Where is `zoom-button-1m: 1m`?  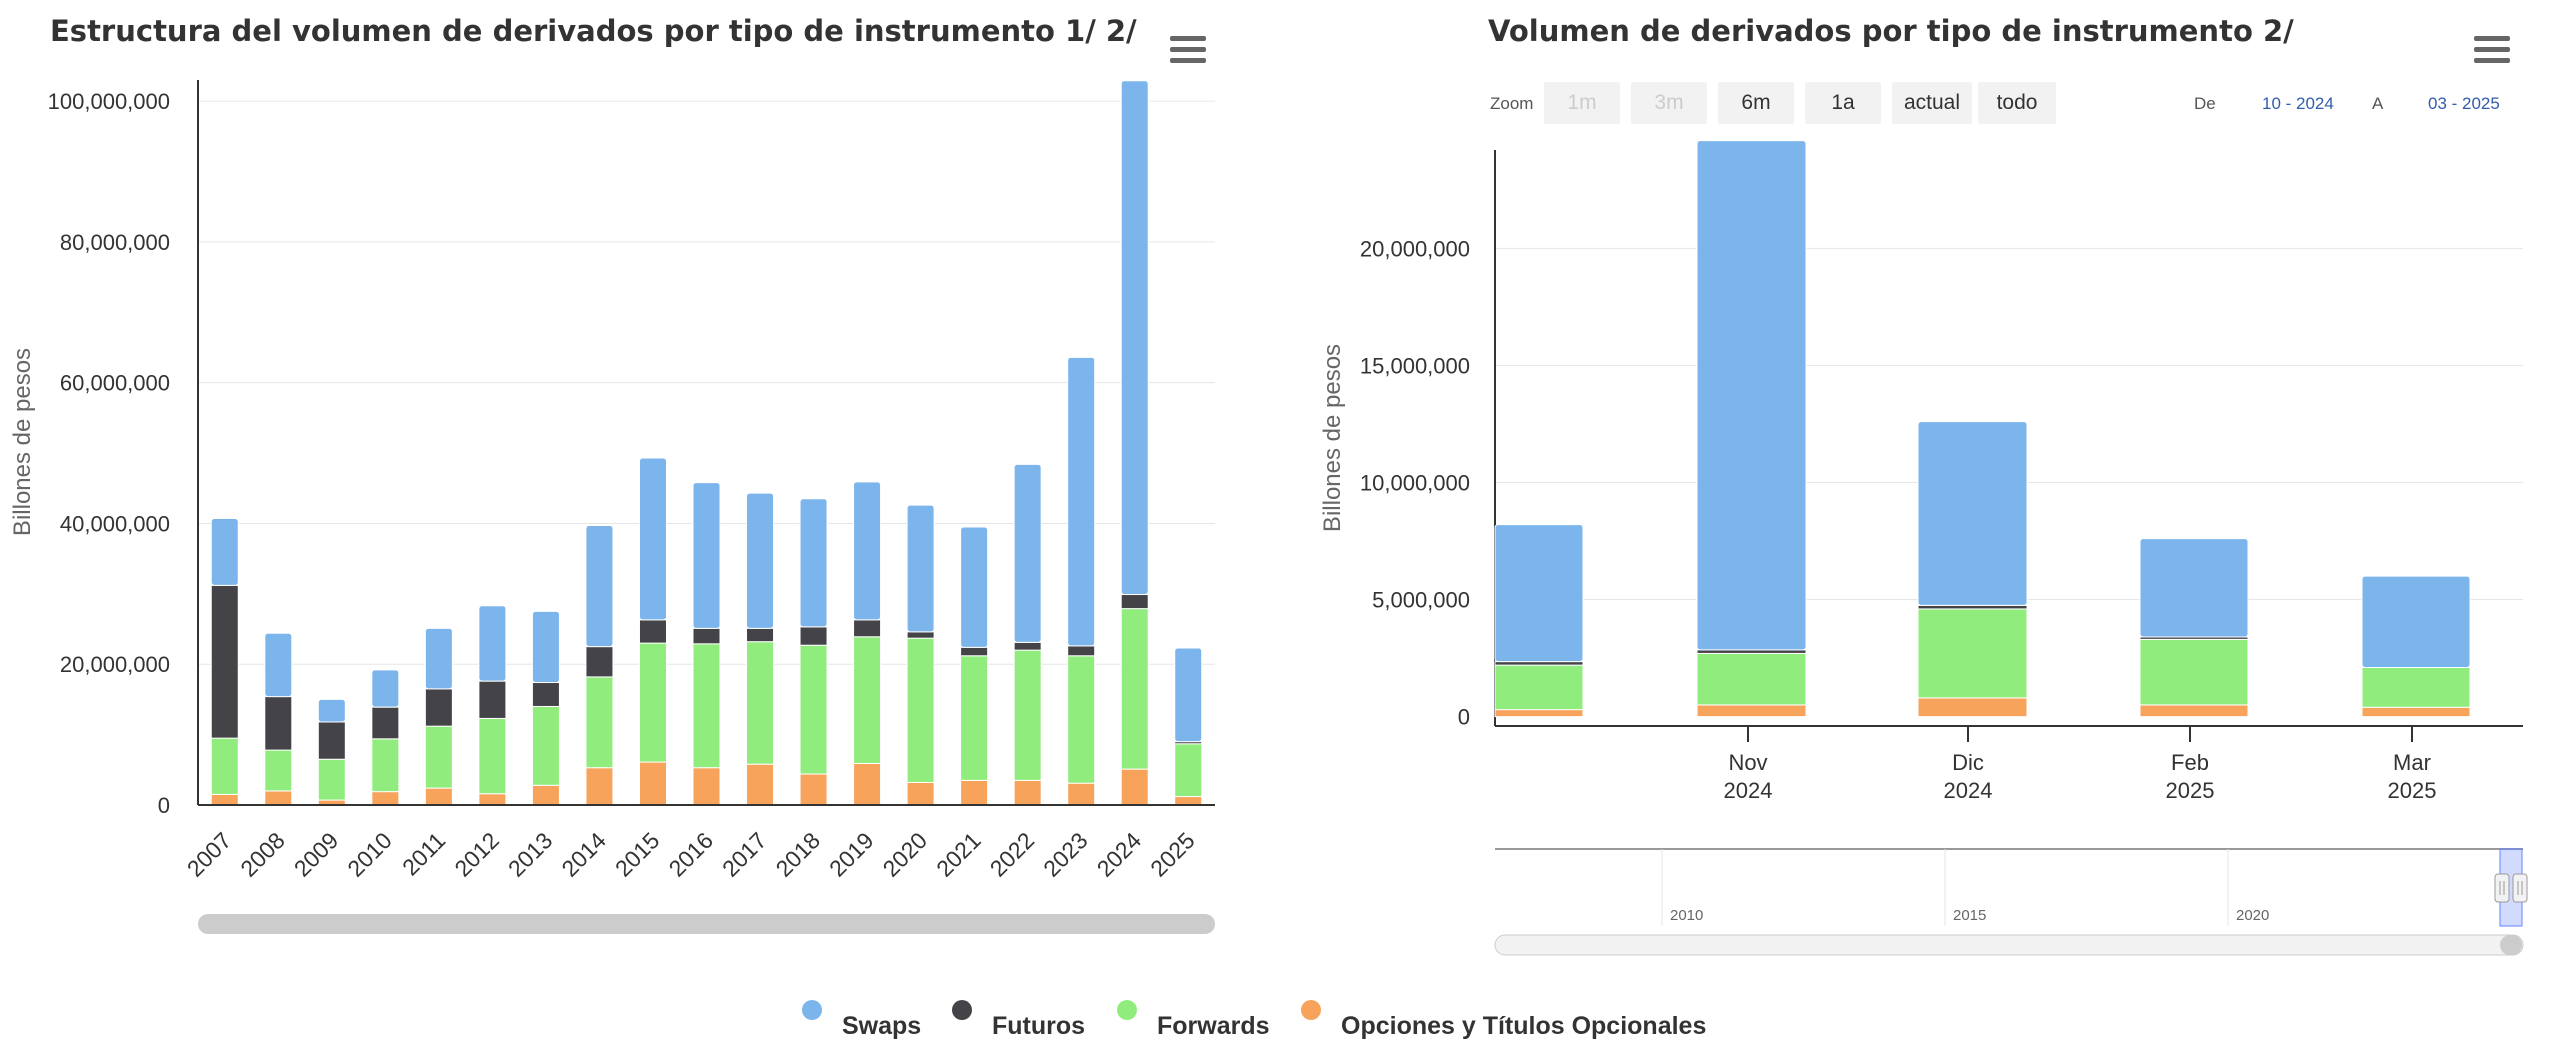
zoom-button-1m: 1m is located at coordinates (1582, 103).